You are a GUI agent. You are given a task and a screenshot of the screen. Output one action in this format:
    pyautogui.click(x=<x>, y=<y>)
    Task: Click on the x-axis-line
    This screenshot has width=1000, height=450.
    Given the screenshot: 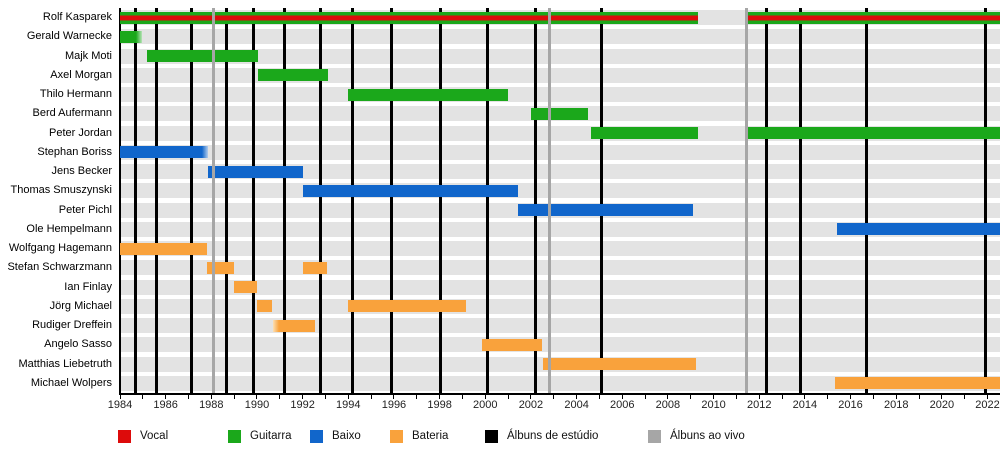 What is the action you would take?
    pyautogui.click(x=559, y=394)
    